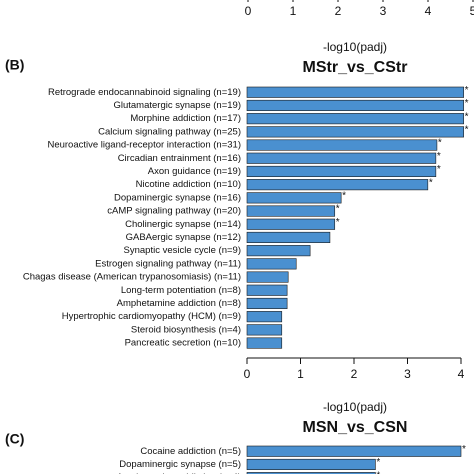 The image size is (474, 474). I want to click on category-label: Calcium signaling pathway (n=25), so click(169, 131).